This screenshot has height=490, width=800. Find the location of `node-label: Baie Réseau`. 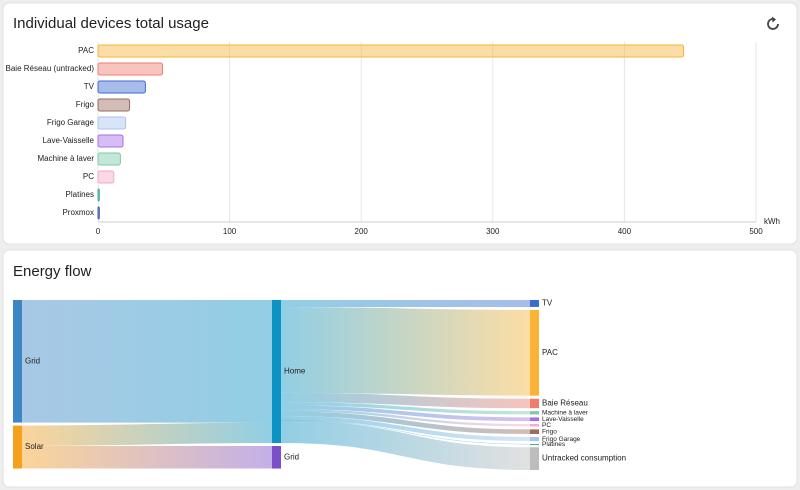

node-label: Baie Réseau is located at coordinates (565, 403).